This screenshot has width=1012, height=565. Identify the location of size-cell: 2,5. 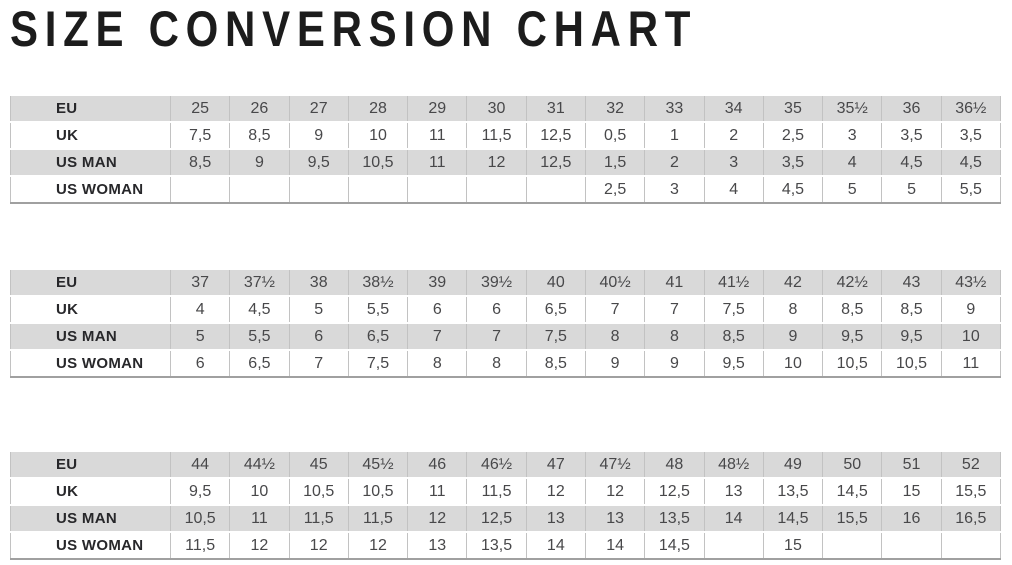
(793, 135).